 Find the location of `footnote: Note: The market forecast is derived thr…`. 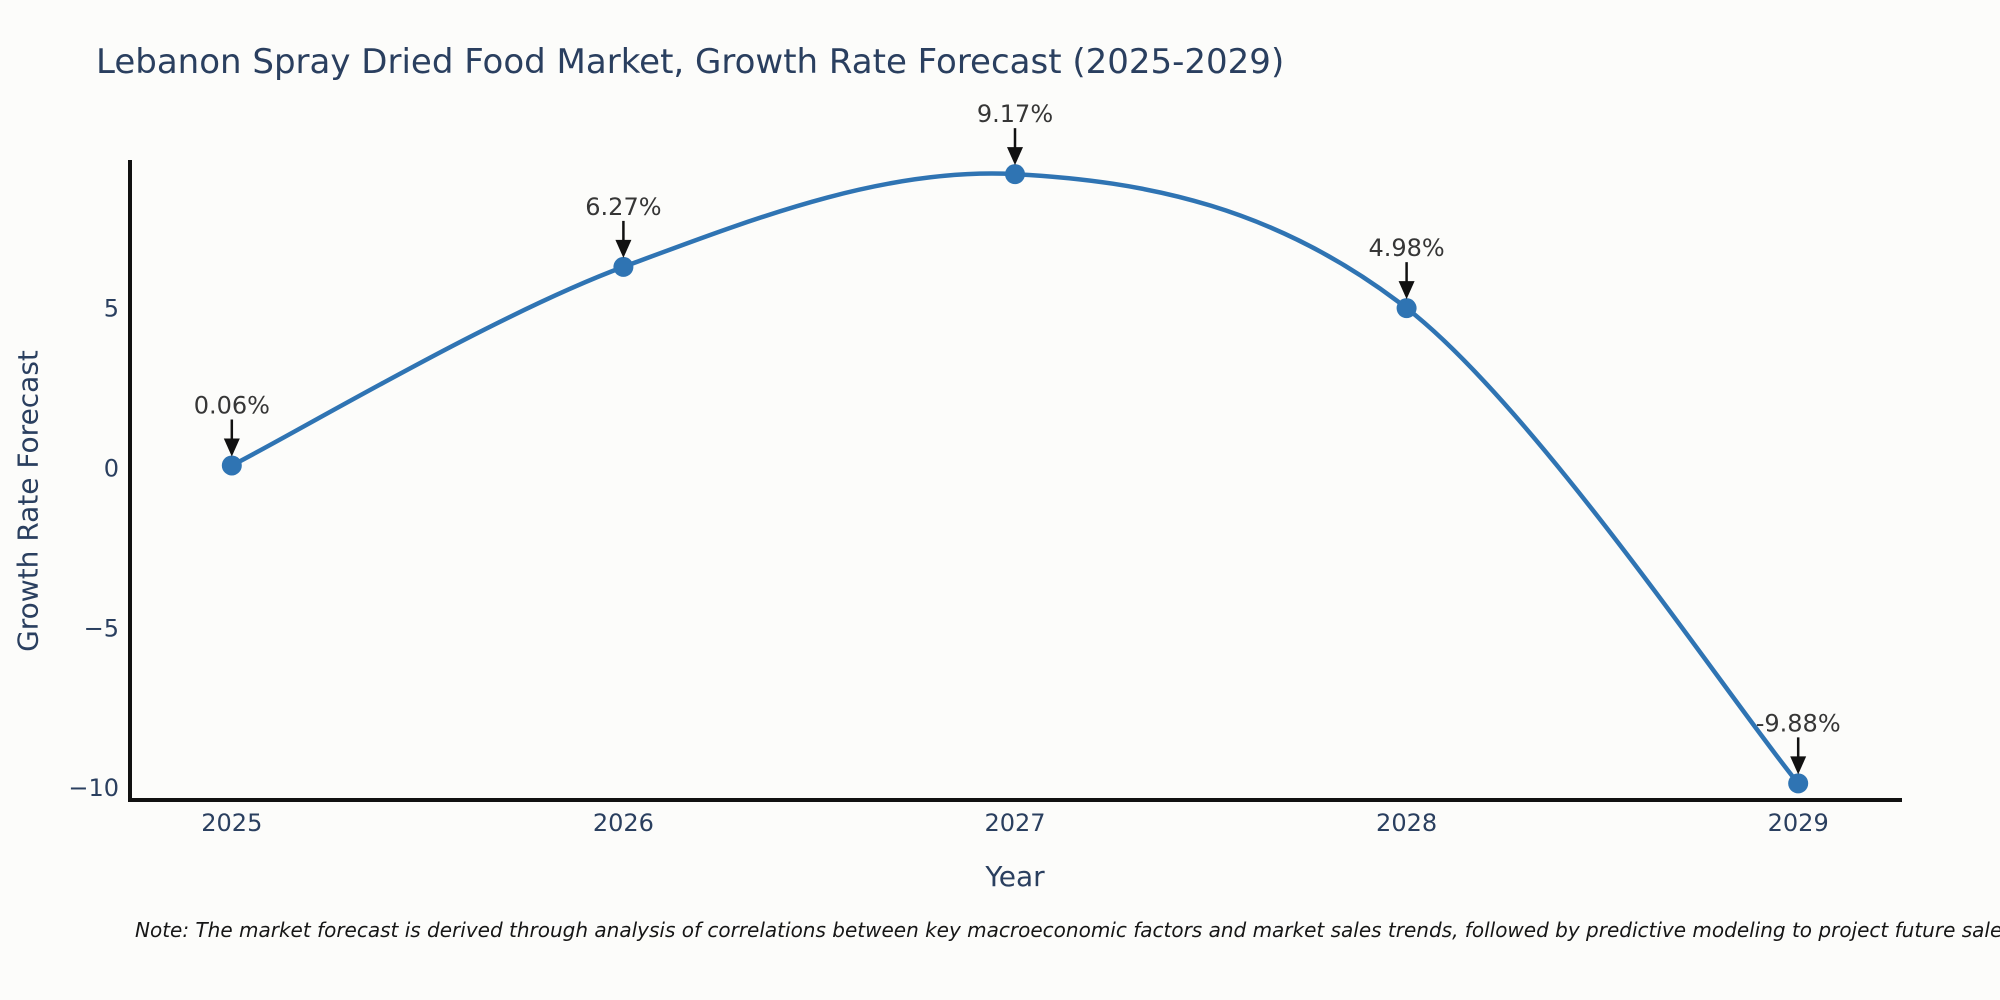

footnote: Note: The market forecast is derived thr… is located at coordinates (1067, 930).